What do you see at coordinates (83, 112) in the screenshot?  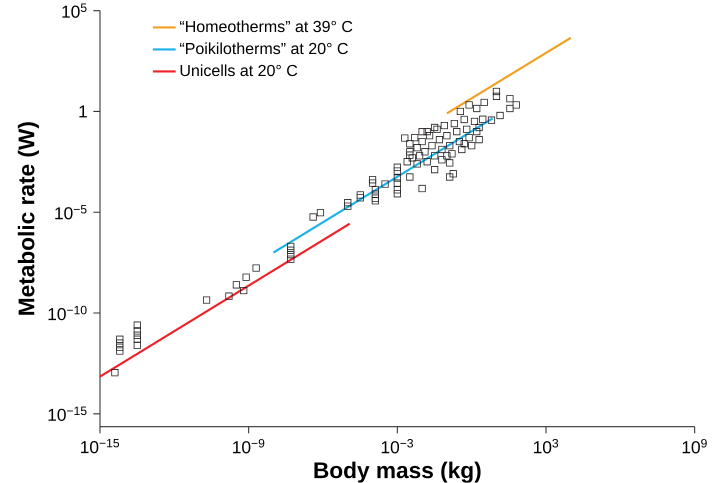 I see `y-tick-label: 1` at bounding box center [83, 112].